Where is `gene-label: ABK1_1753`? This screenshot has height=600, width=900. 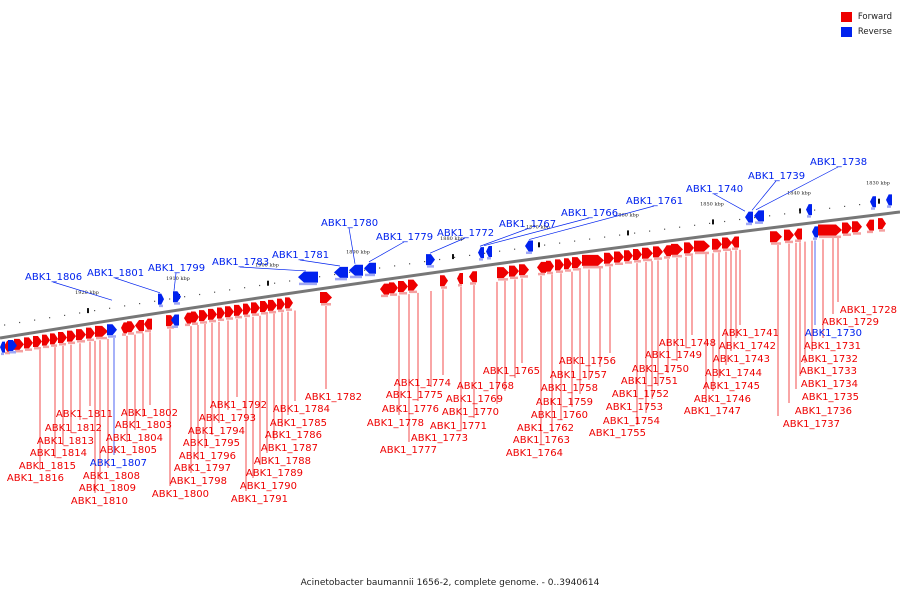 gene-label: ABK1_1753 is located at coordinates (634, 407).